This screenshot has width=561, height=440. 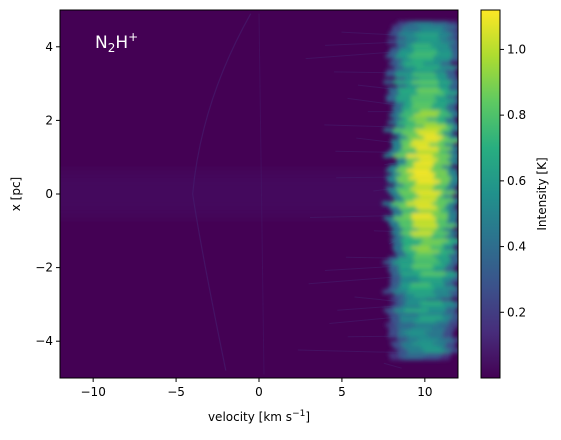 What do you see at coordinates (516, 49) in the screenshot?
I see `colorbar-tick-label-4: 1.0` at bounding box center [516, 49].